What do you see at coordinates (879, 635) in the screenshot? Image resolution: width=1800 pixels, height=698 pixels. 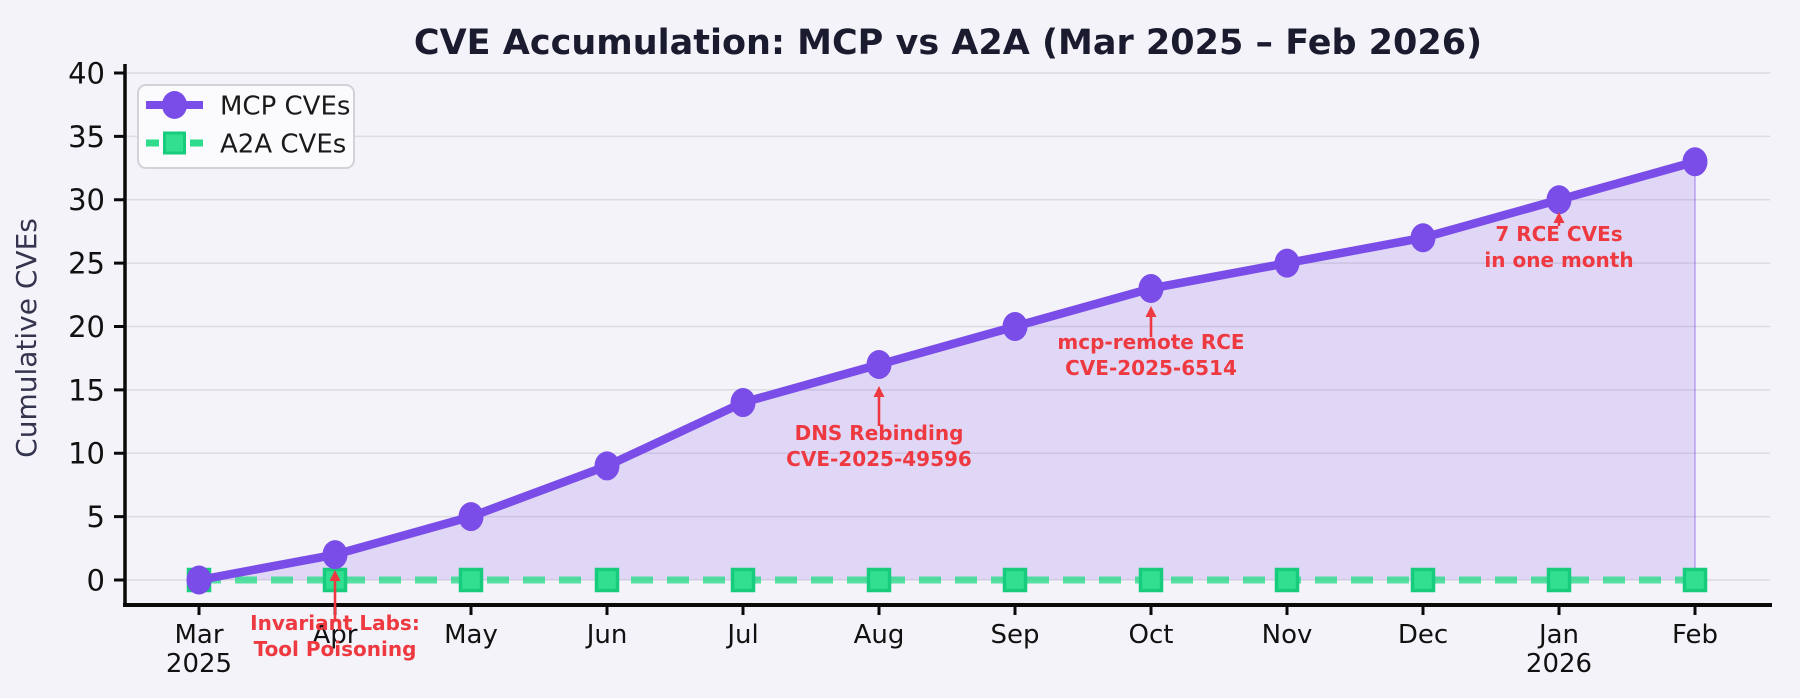 I see `x-tick-label: Aug` at bounding box center [879, 635].